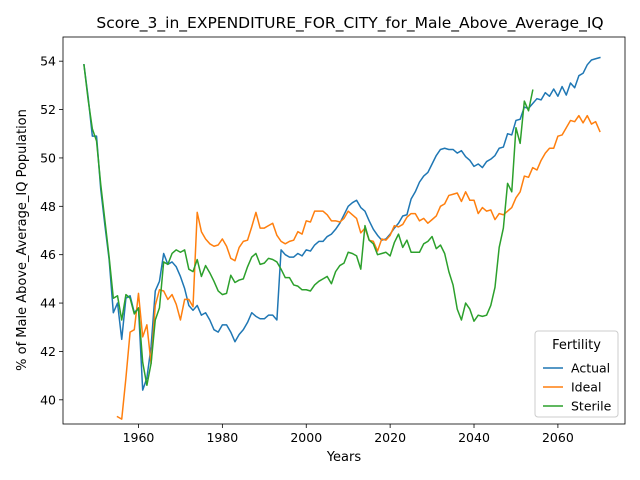 This screenshot has height=480, width=640. I want to click on x-tick-label: 2020, so click(390, 437).